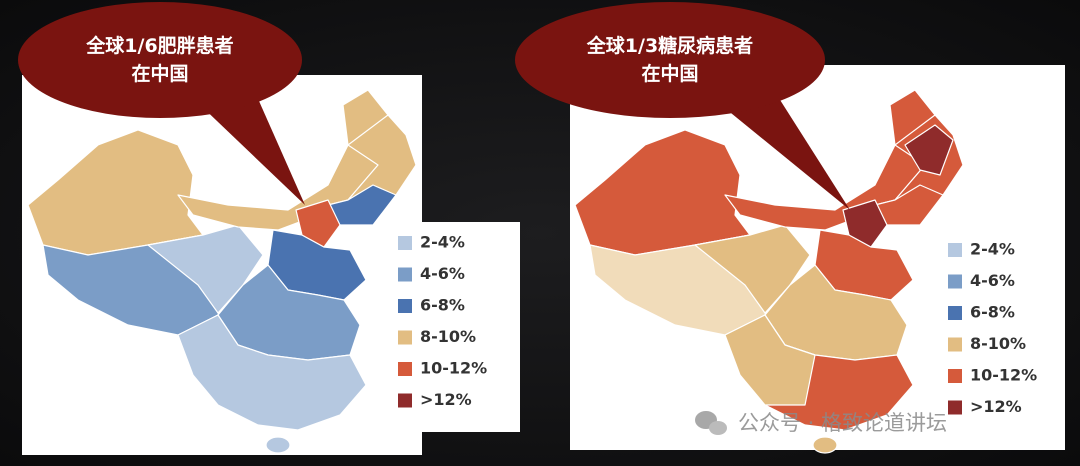 Image resolution: width=1080 pixels, height=466 pixels. Describe the element at coordinates (159, 45) in the screenshot. I see `callout-line: 全球1/6肥胖患者` at that location.